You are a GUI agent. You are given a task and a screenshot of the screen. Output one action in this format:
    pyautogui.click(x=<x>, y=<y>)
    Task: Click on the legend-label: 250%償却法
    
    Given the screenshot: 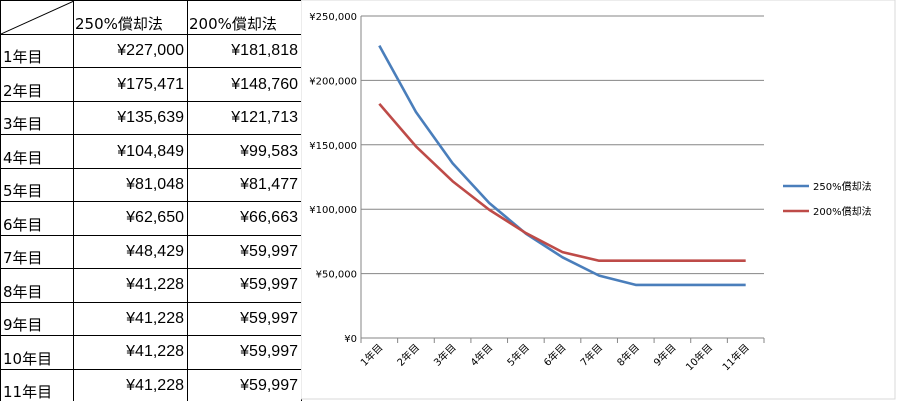 What is the action you would take?
    pyautogui.click(x=842, y=186)
    